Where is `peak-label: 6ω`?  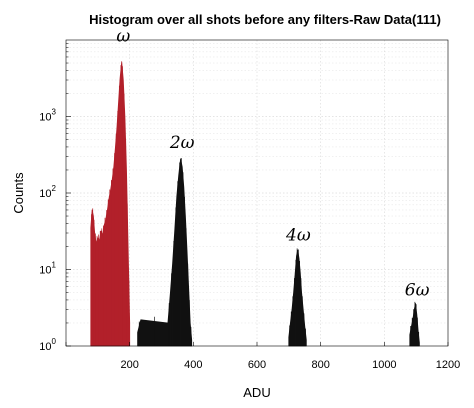 peak-label: 6ω is located at coordinates (417, 290).